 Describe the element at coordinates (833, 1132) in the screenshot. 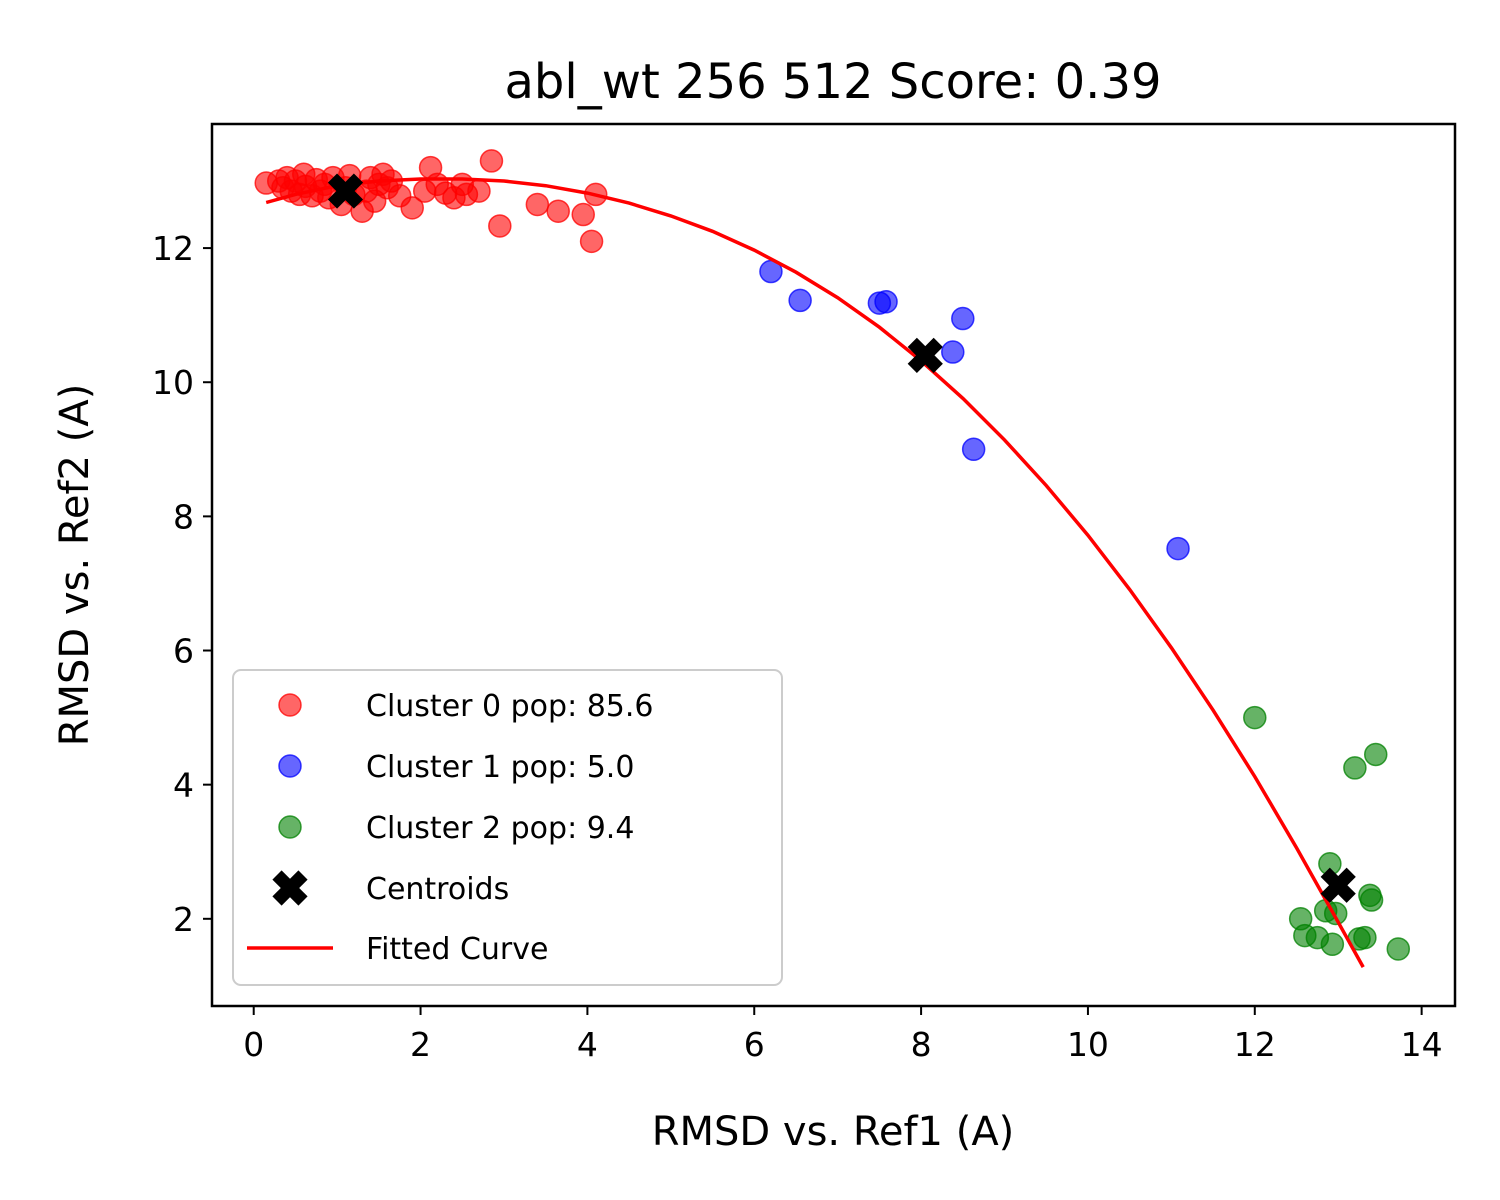

I see `x-axis-label: RMSD vs. Ref1 (A)` at that location.